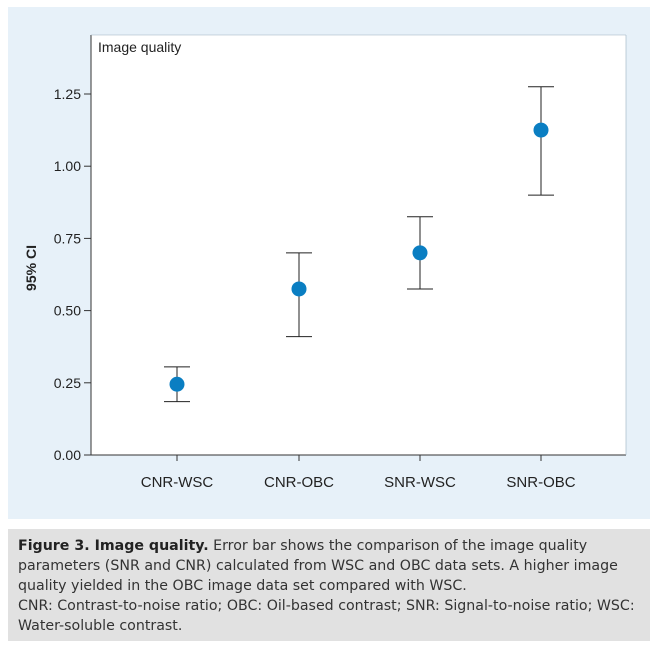 This screenshot has width=656, height=647. What do you see at coordinates (299, 482) in the screenshot?
I see `x-tick-label: CNR-OBC` at bounding box center [299, 482].